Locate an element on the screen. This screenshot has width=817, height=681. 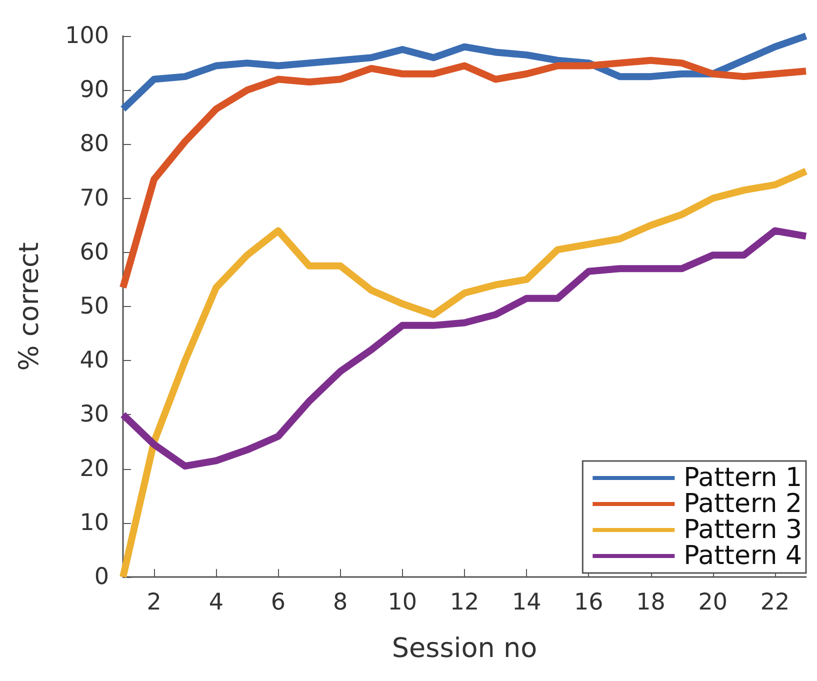
y-tick-label: 90 is located at coordinates (94, 90).